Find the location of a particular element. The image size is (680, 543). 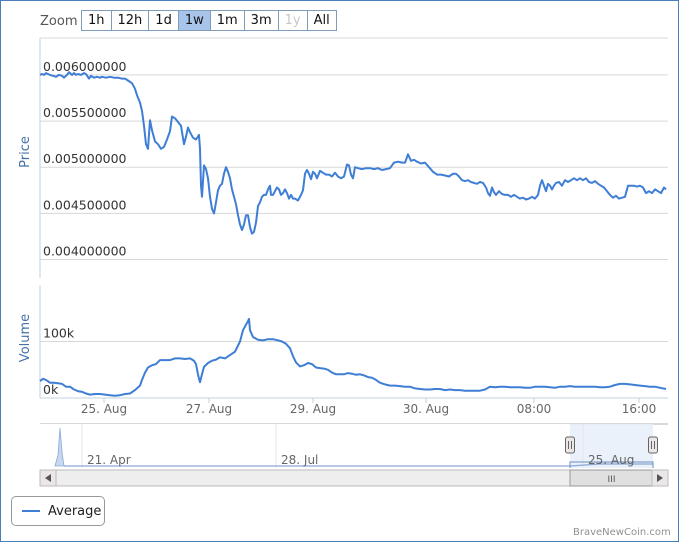

price-axis-title: Price is located at coordinates (25, 152).